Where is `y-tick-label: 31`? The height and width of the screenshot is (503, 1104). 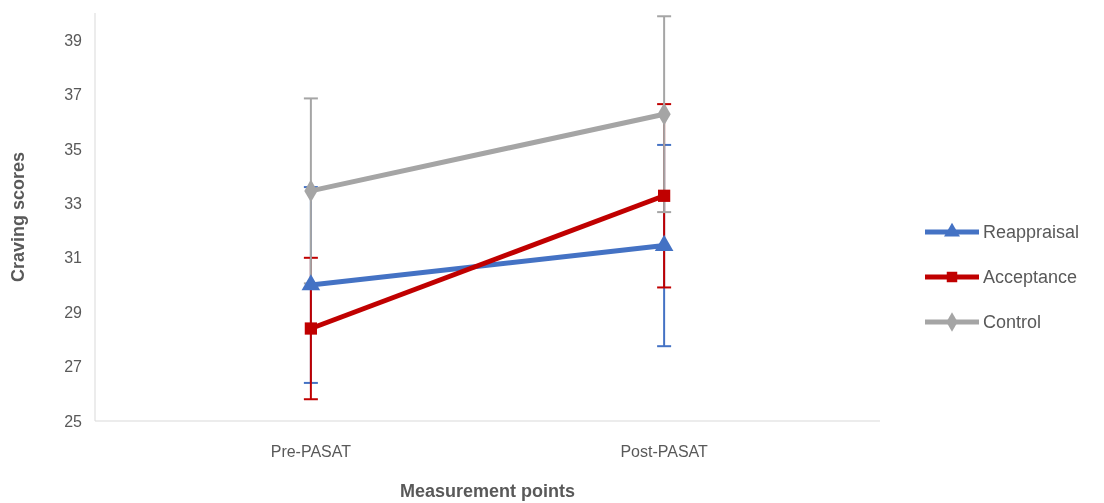
y-tick-label: 31 is located at coordinates (73, 258).